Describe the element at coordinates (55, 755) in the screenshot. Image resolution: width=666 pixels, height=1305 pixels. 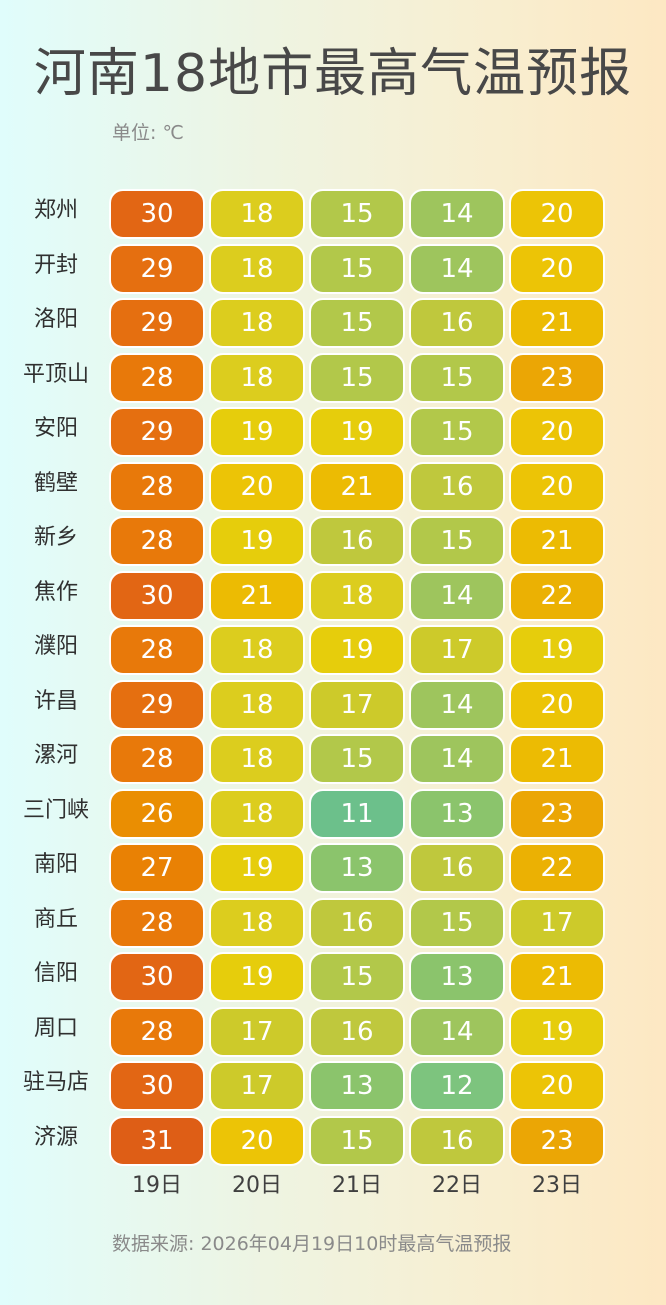
I see `city-label: 漯河` at that location.